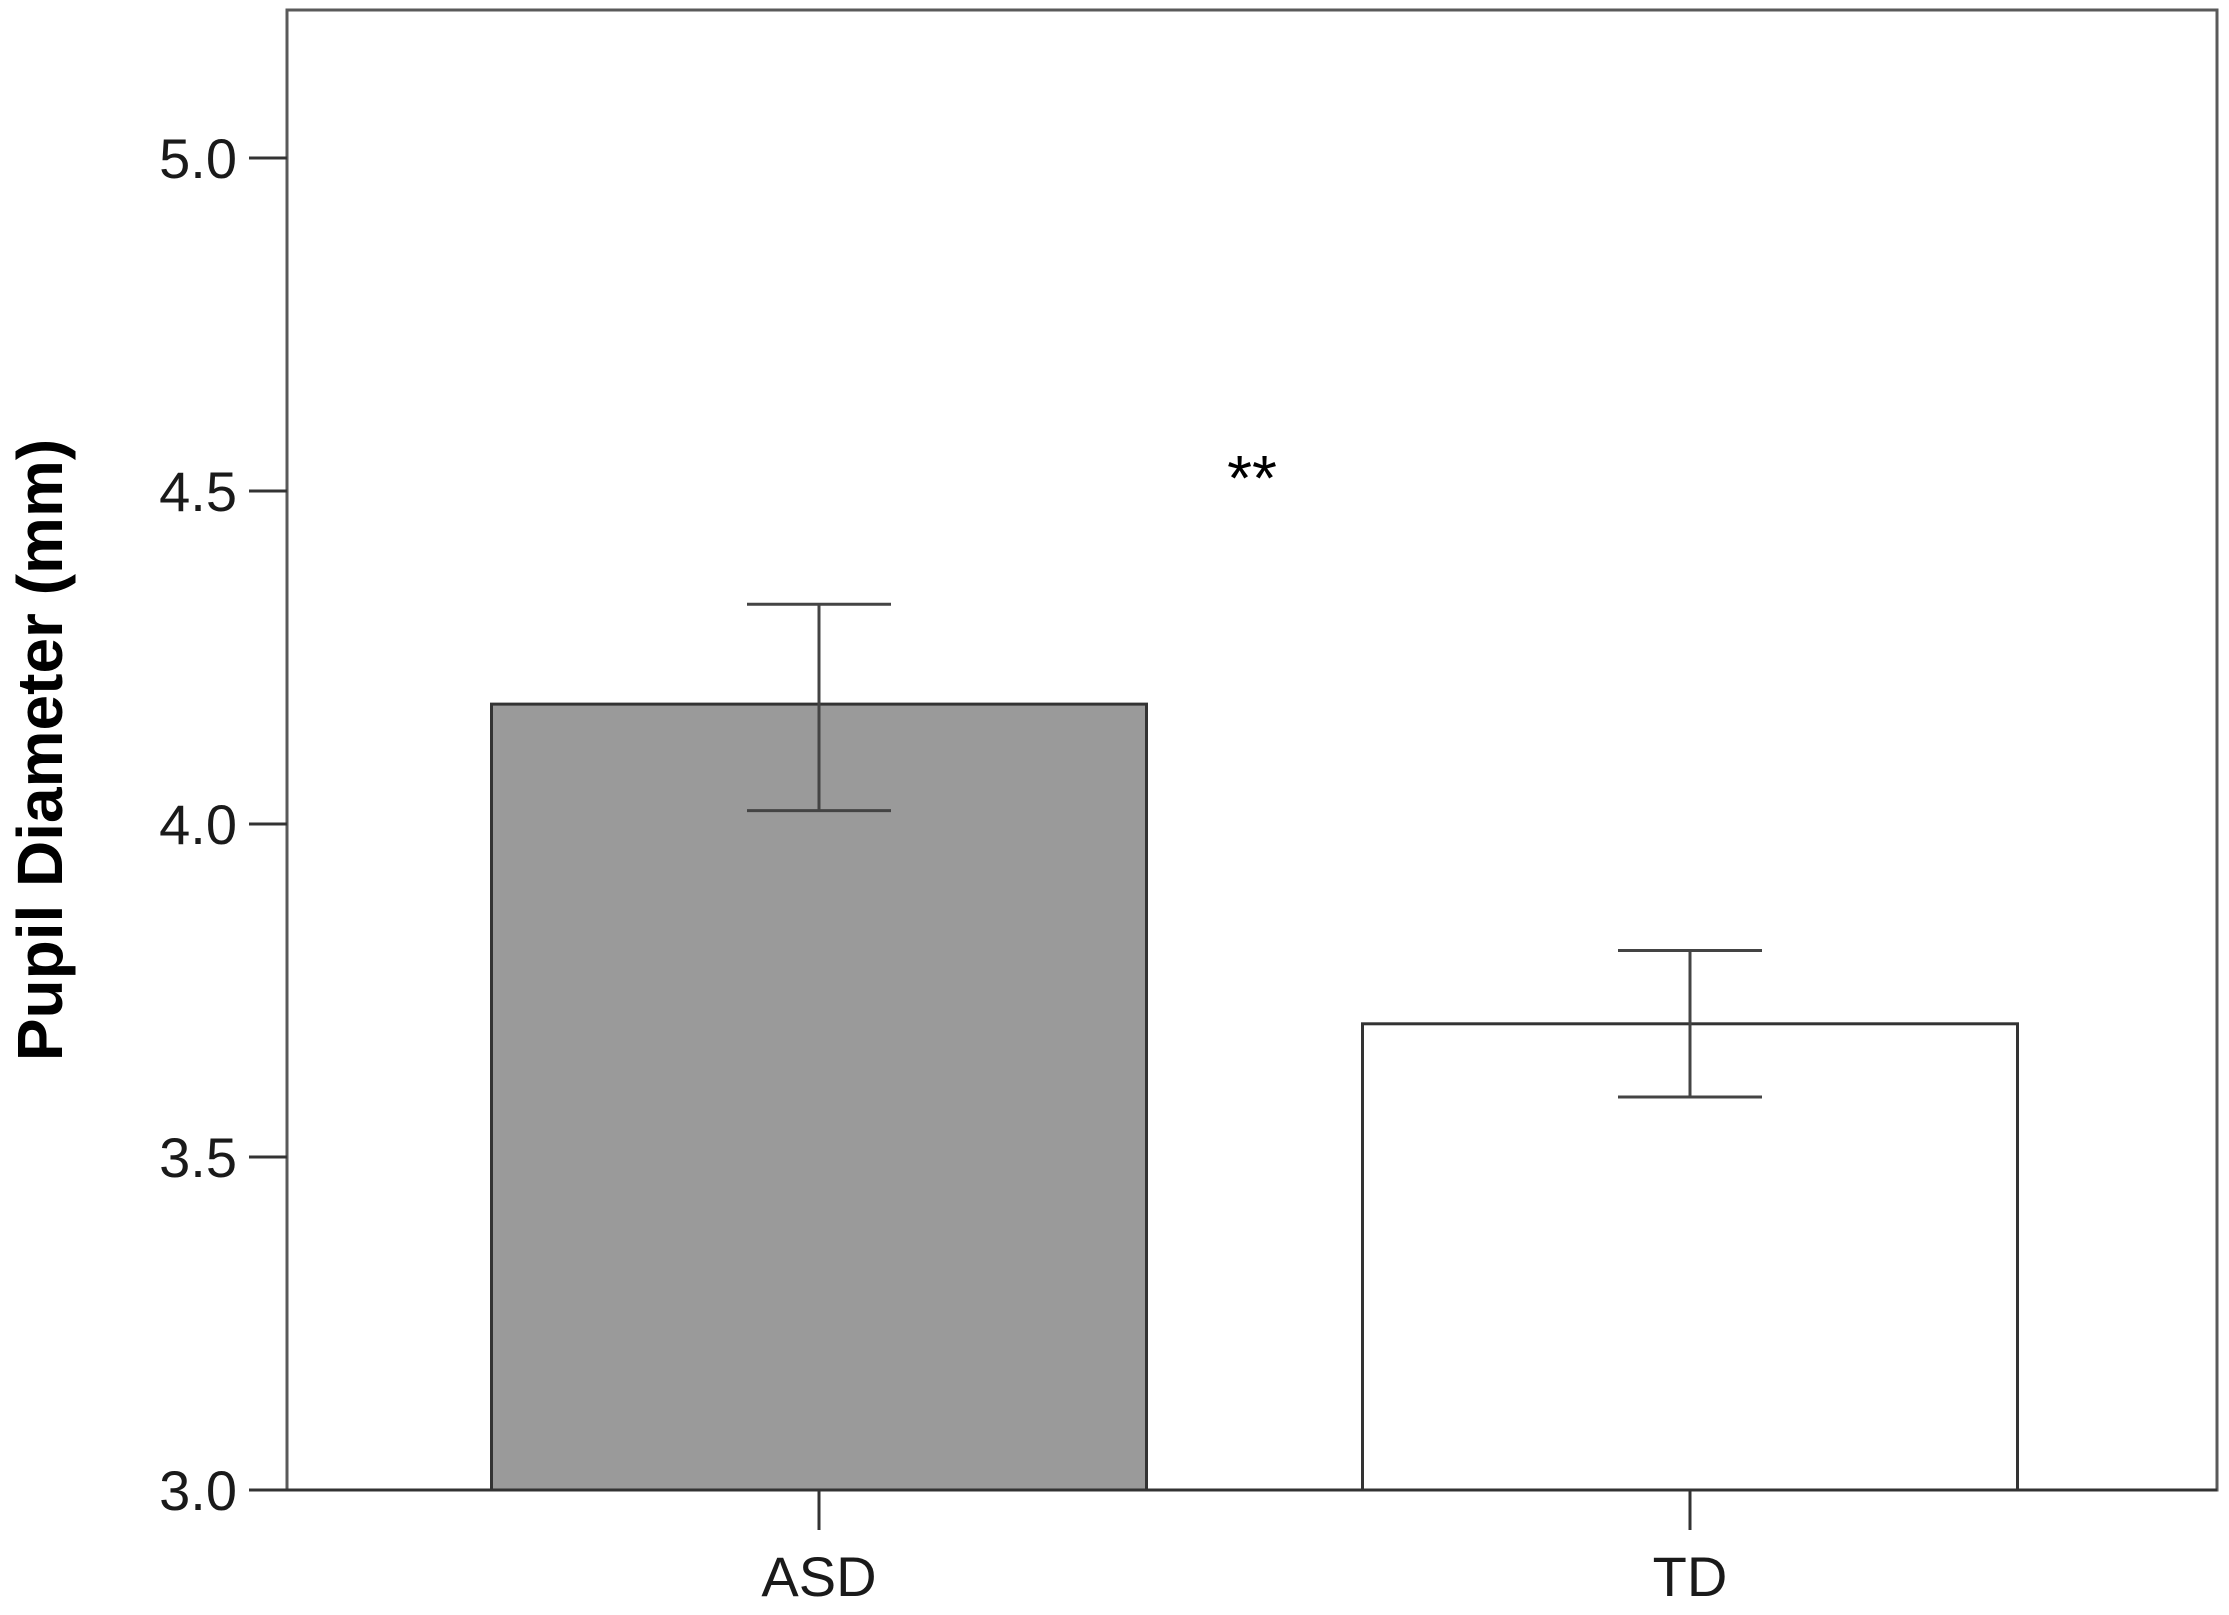 This screenshot has width=2229, height=1615. What do you see at coordinates (198, 824) in the screenshot?
I see `y-tick-label: 4.0` at bounding box center [198, 824].